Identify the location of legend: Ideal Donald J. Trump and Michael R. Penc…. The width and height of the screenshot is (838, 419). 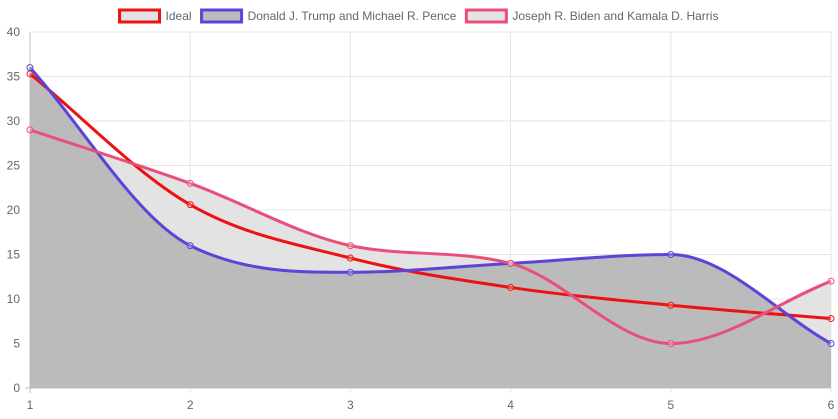
(418, 16).